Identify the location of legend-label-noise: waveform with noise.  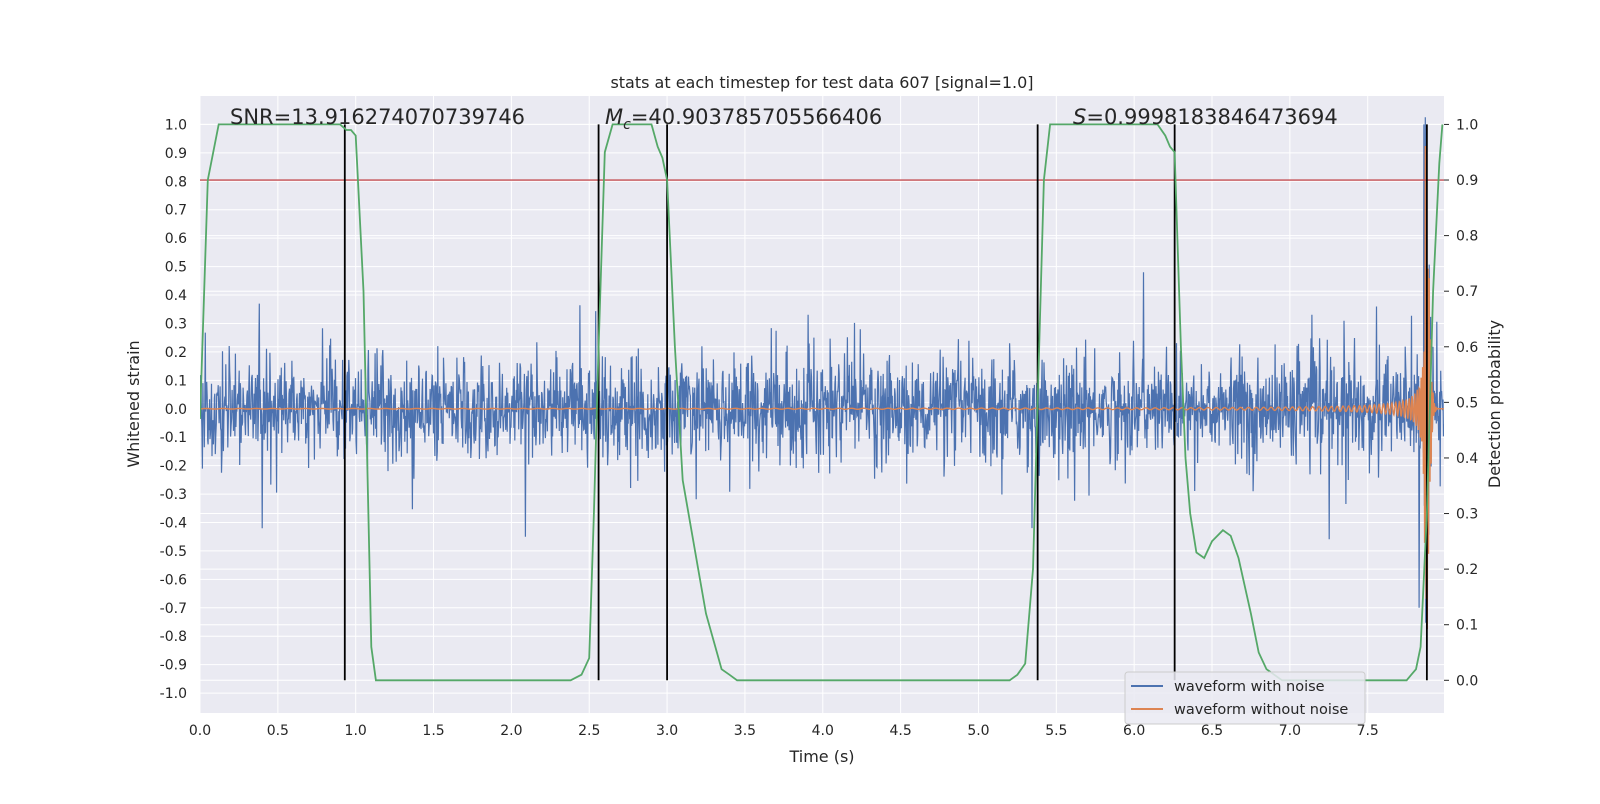
(1249, 687).